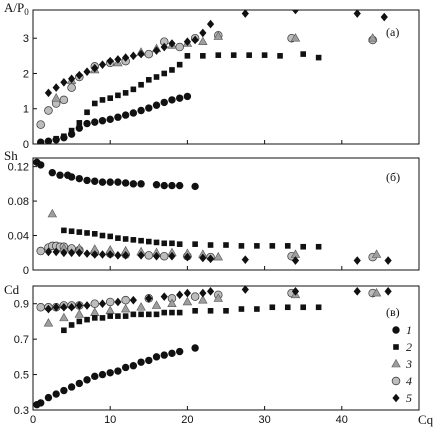 The height and width of the screenshot is (427, 435). I want to click on y-tick-label: 0.08, so click(18, 202).